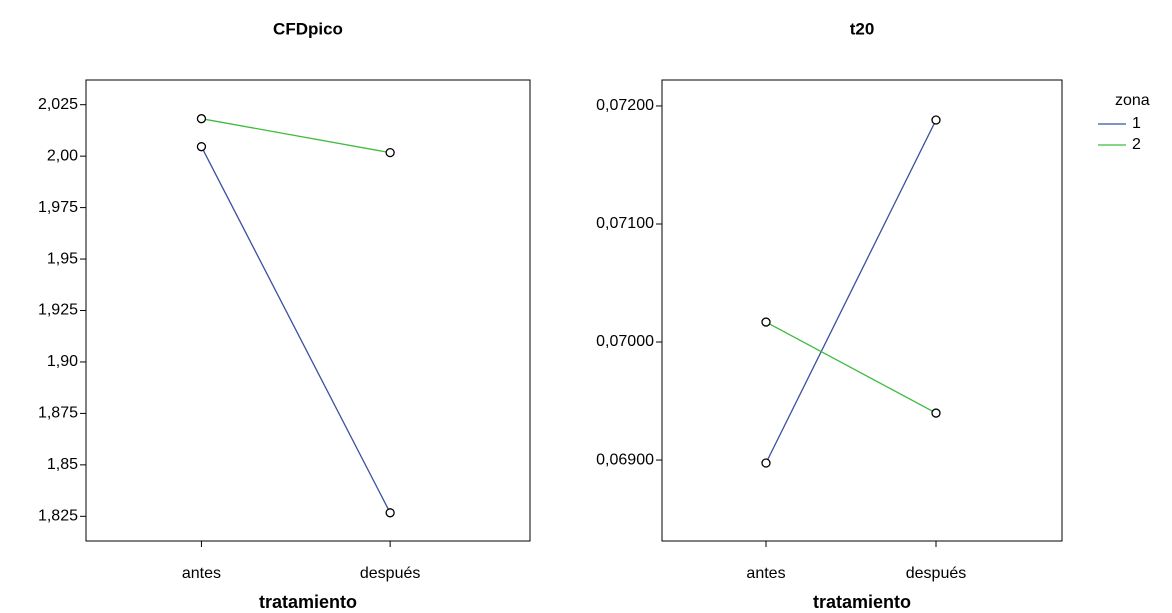  What do you see at coordinates (58, 207) in the screenshot?
I see `y-tick-label: 1,975` at bounding box center [58, 207].